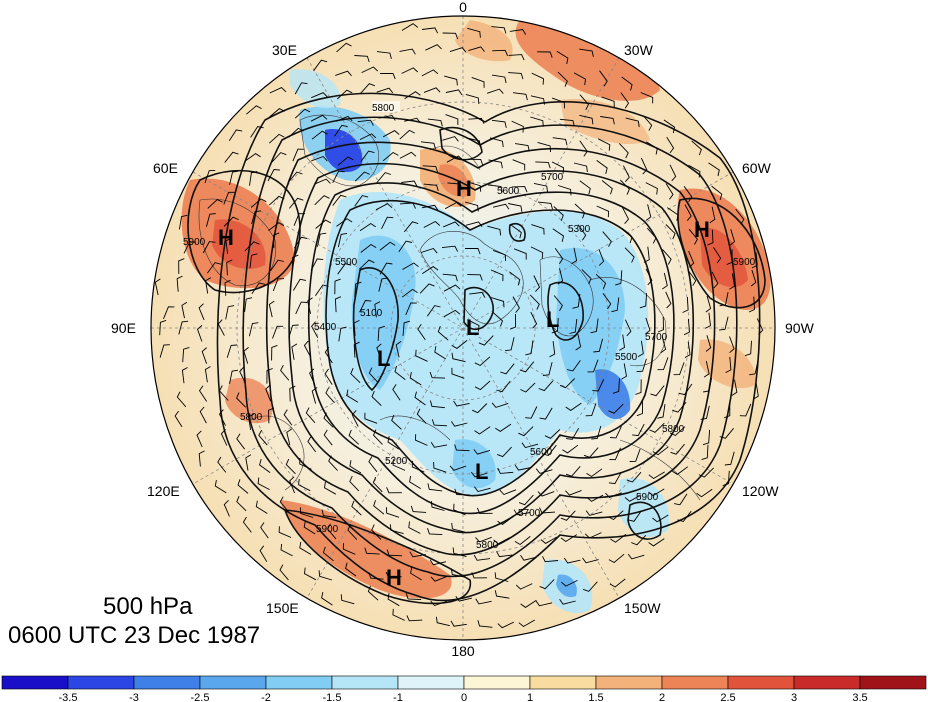 Image resolution: width=928 pixels, height=702 pixels. Describe the element at coordinates (757, 168) in the screenshot. I see `lon-label-60w: 60W` at that location.